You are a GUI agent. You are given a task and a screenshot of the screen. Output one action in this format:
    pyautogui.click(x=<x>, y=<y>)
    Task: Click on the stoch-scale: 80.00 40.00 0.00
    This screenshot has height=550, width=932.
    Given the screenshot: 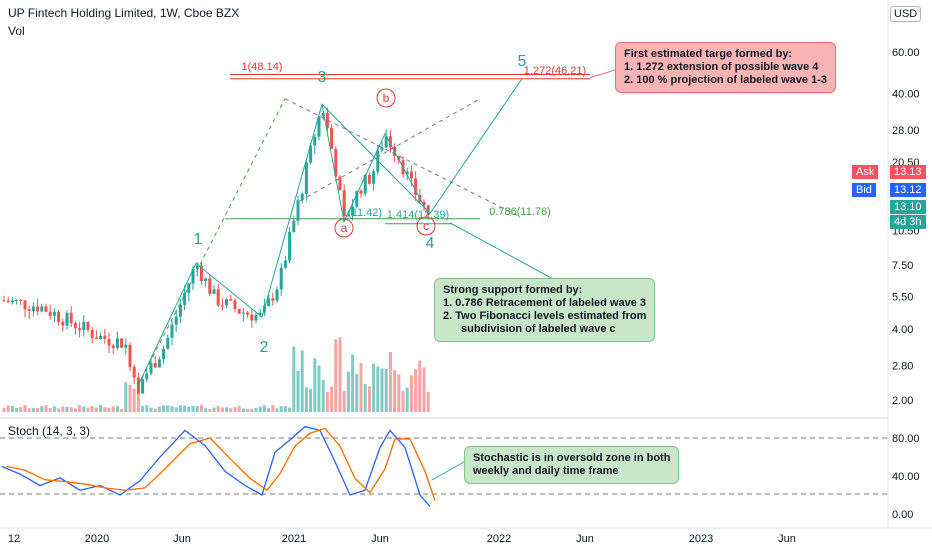 What is the action you would take?
    pyautogui.click(x=906, y=477)
    